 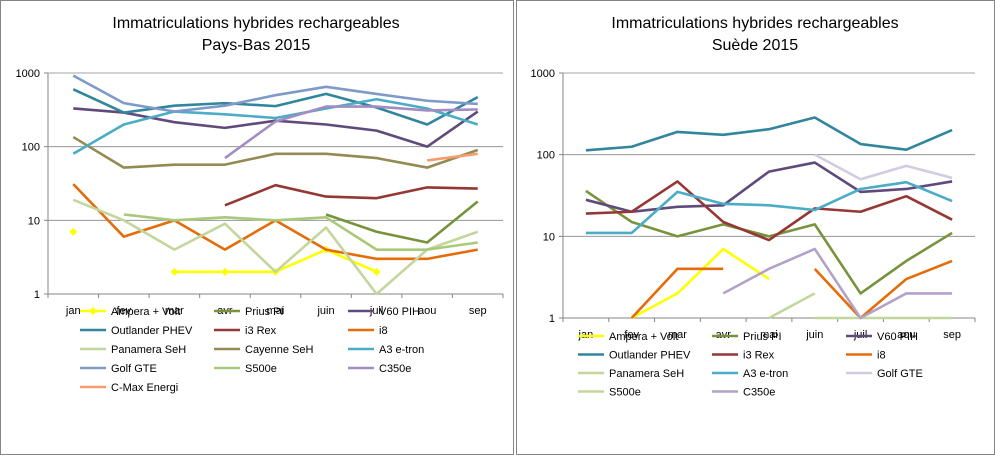 I want to click on chart-title-line1: Immatriculations hybrides rechargeables, so click(x=754, y=23).